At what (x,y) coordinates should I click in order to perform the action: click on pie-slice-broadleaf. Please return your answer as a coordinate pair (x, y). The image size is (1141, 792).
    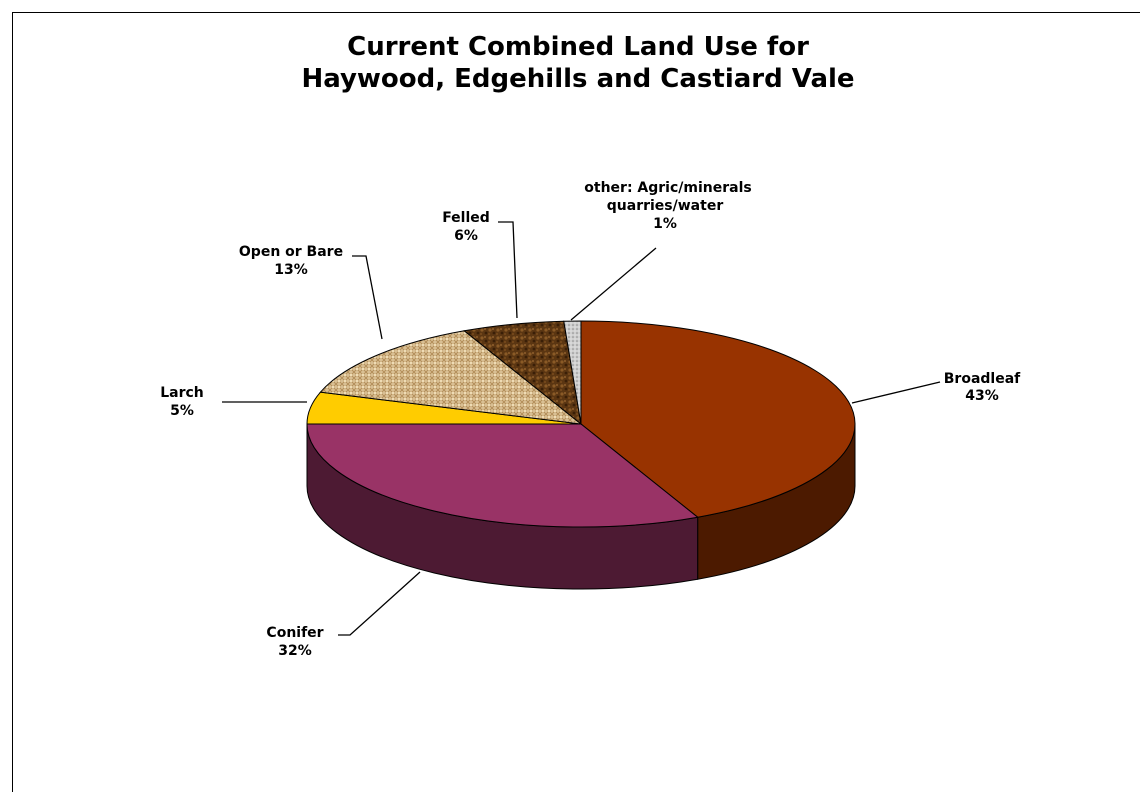
    Looking at the image, I should click on (718, 419).